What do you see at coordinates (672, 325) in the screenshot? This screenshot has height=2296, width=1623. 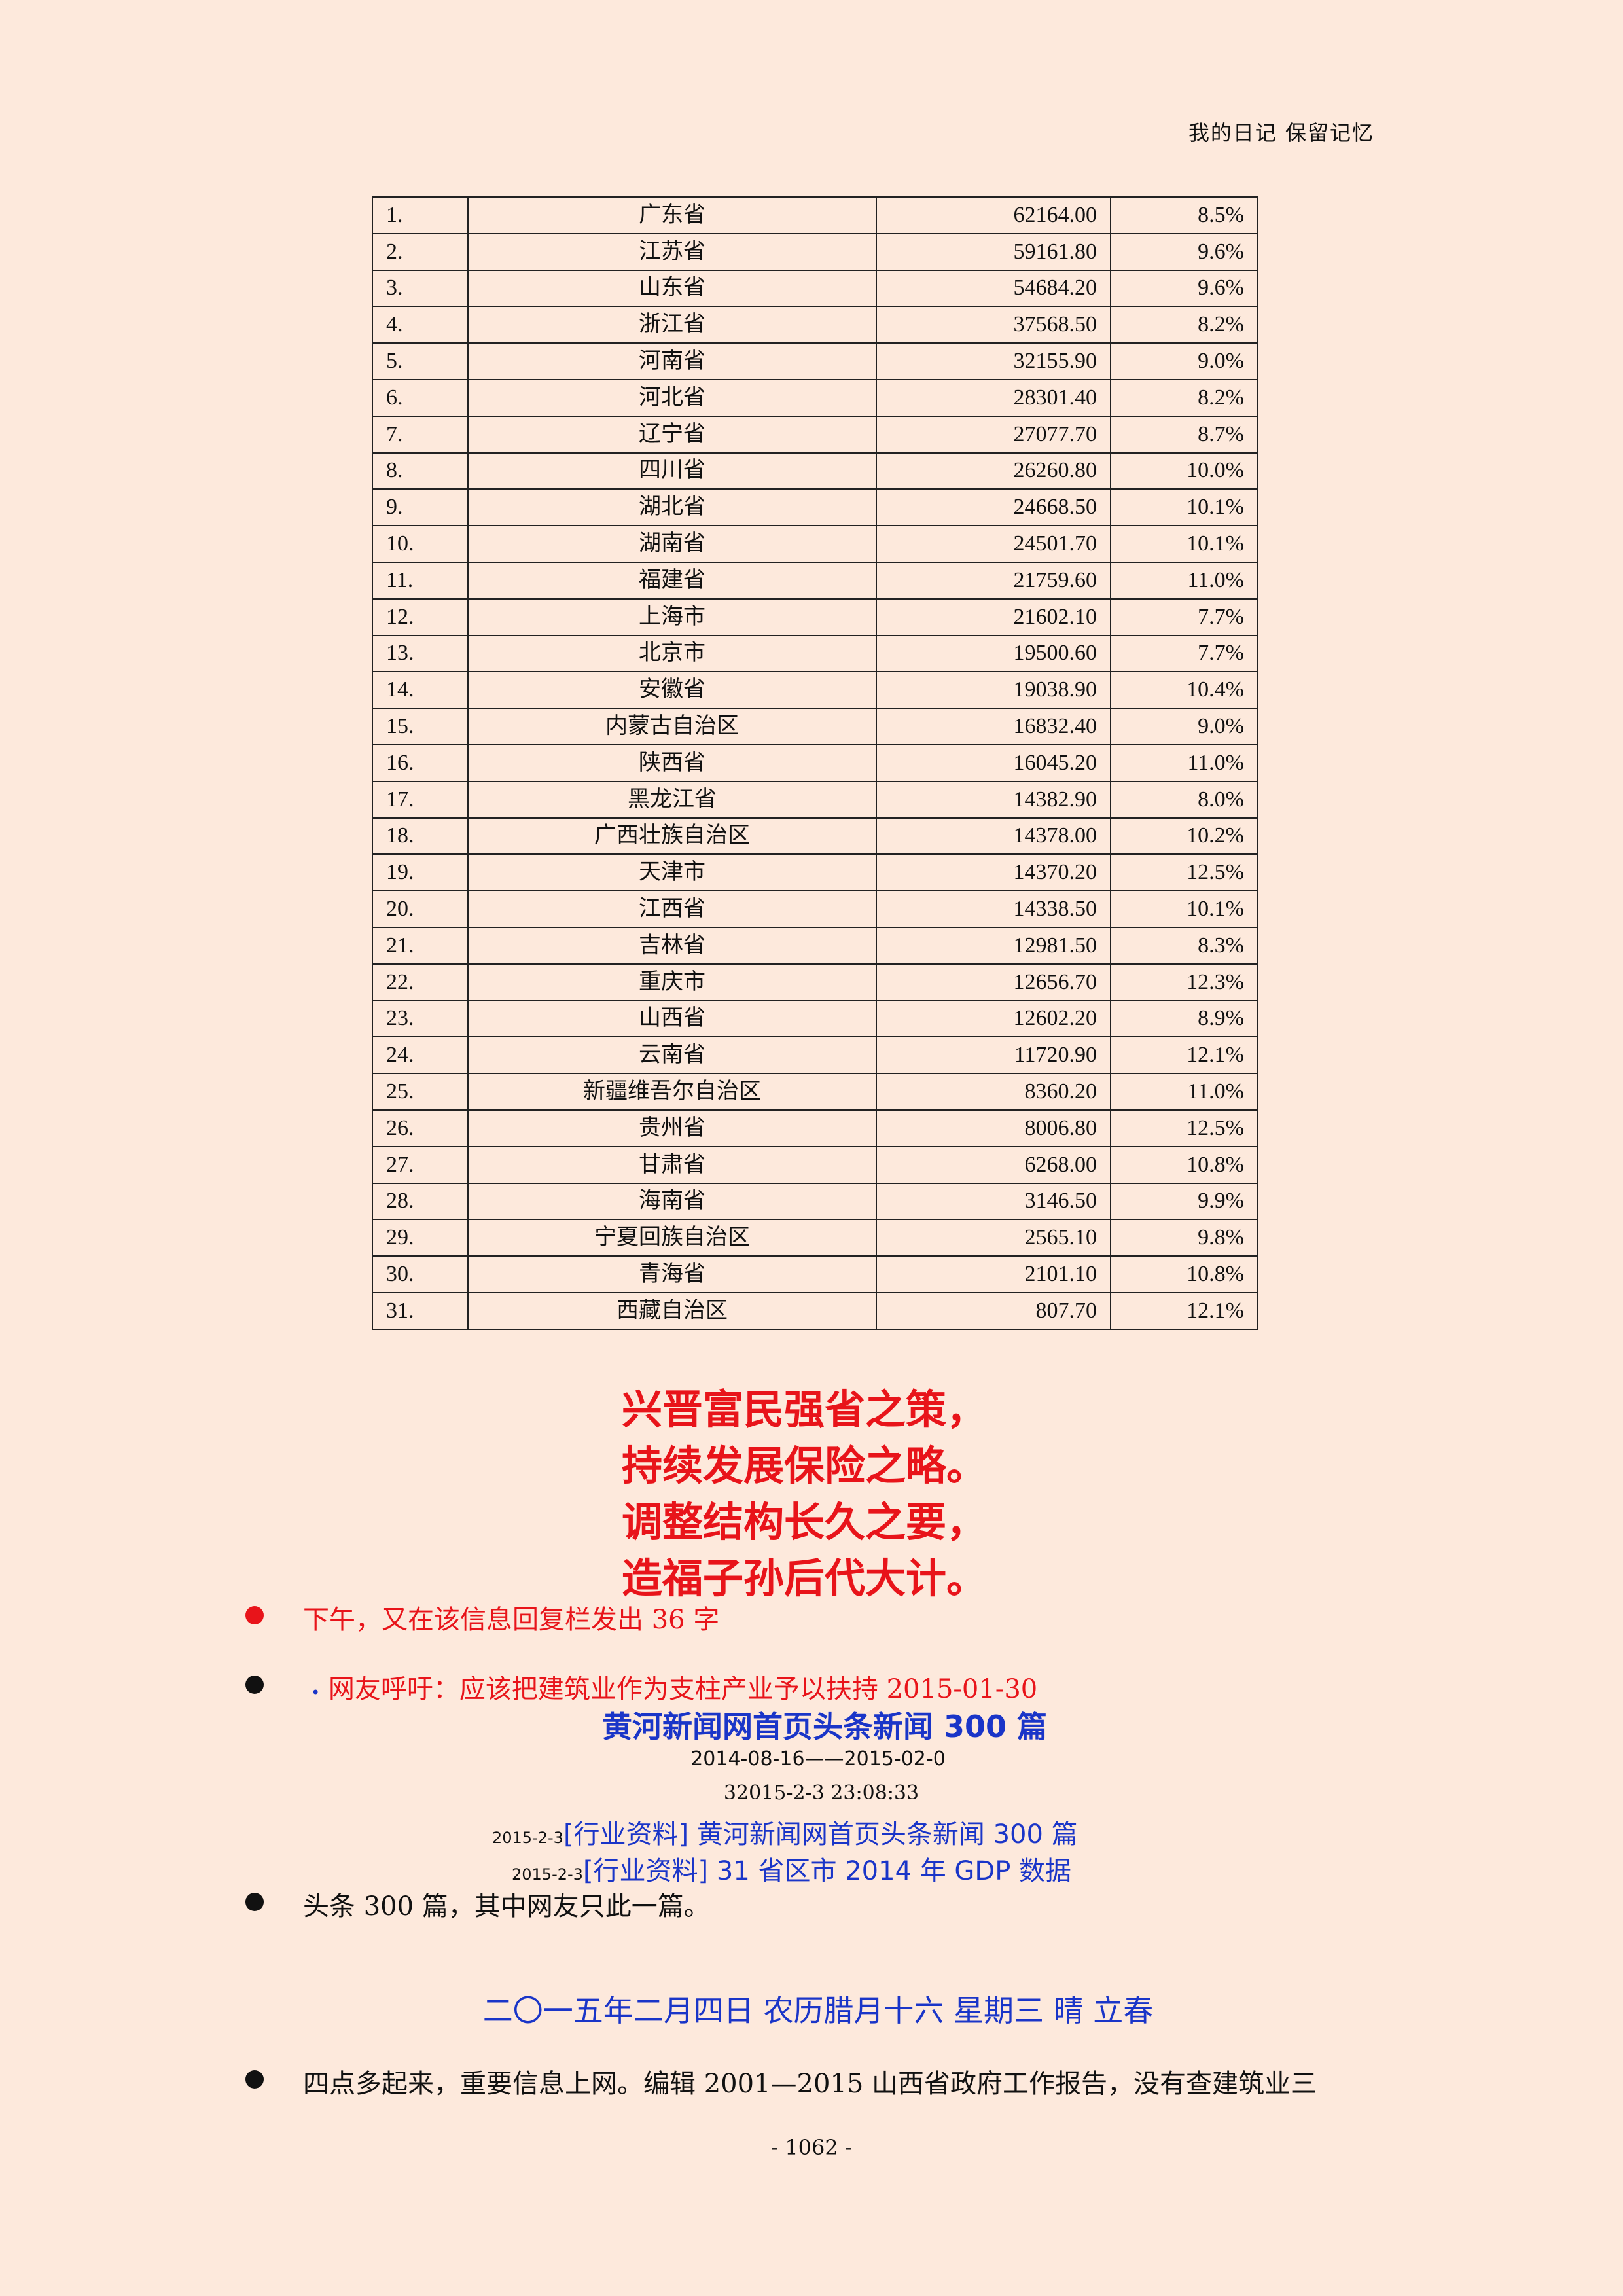 I see `province-cell: 浙江省` at bounding box center [672, 325].